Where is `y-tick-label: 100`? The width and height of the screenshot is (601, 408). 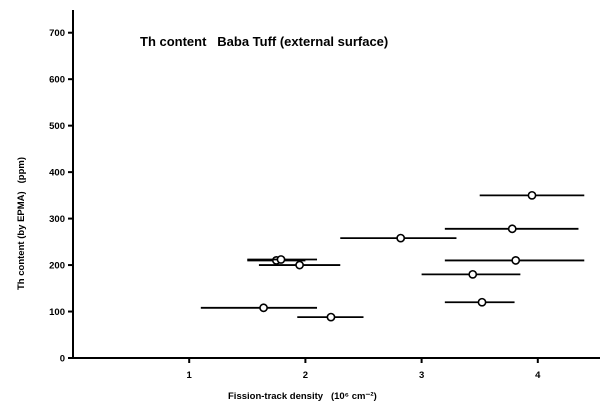
y-tick-label: 100 is located at coordinates (57, 312).